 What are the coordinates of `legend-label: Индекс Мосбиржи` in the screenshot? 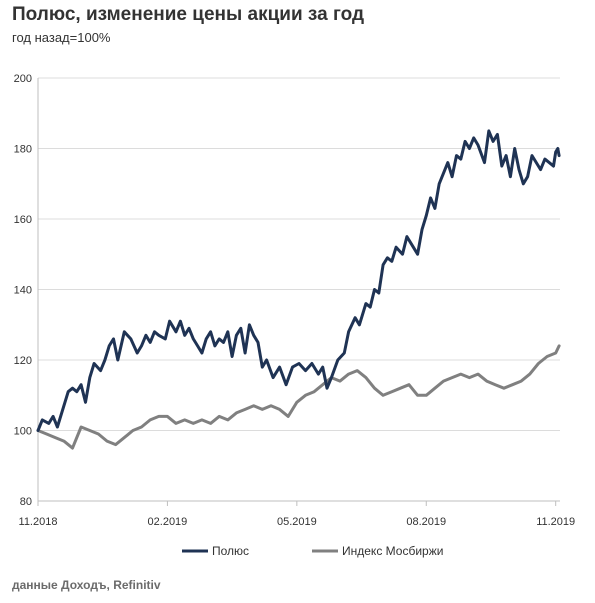 It's located at (392, 551).